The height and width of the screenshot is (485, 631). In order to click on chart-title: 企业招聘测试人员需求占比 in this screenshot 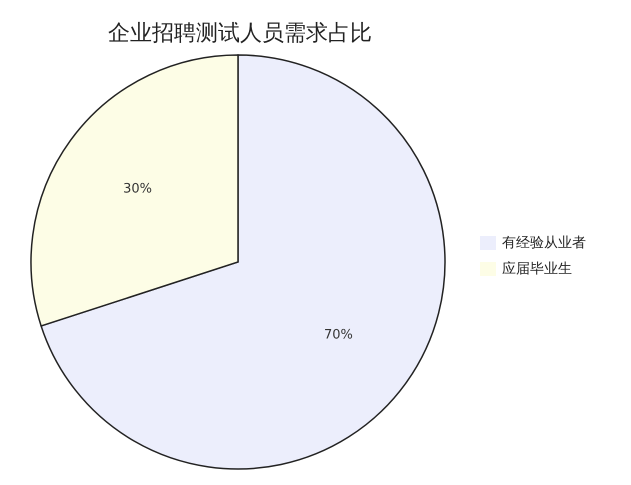, I will do `click(240, 33)`.